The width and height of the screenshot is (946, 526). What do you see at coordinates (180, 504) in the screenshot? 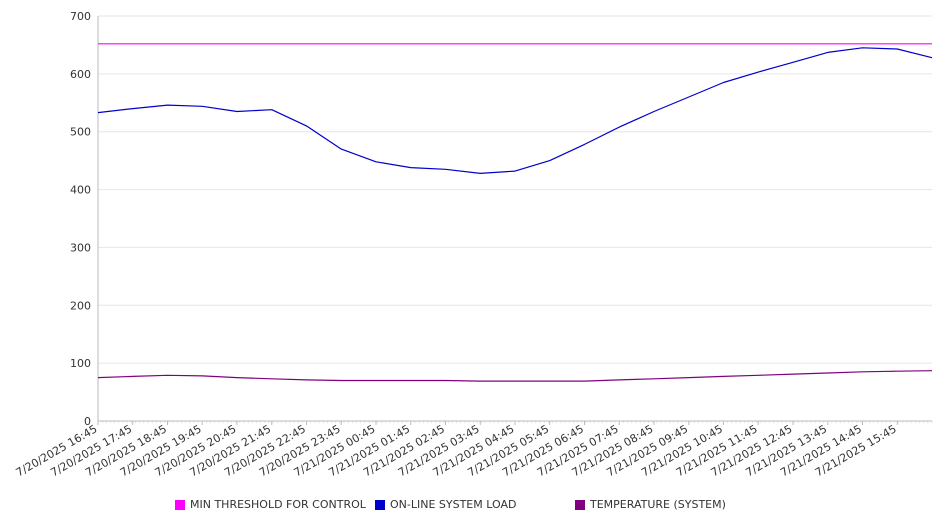
I see `legend-swatch-min-threshold` at bounding box center [180, 504].